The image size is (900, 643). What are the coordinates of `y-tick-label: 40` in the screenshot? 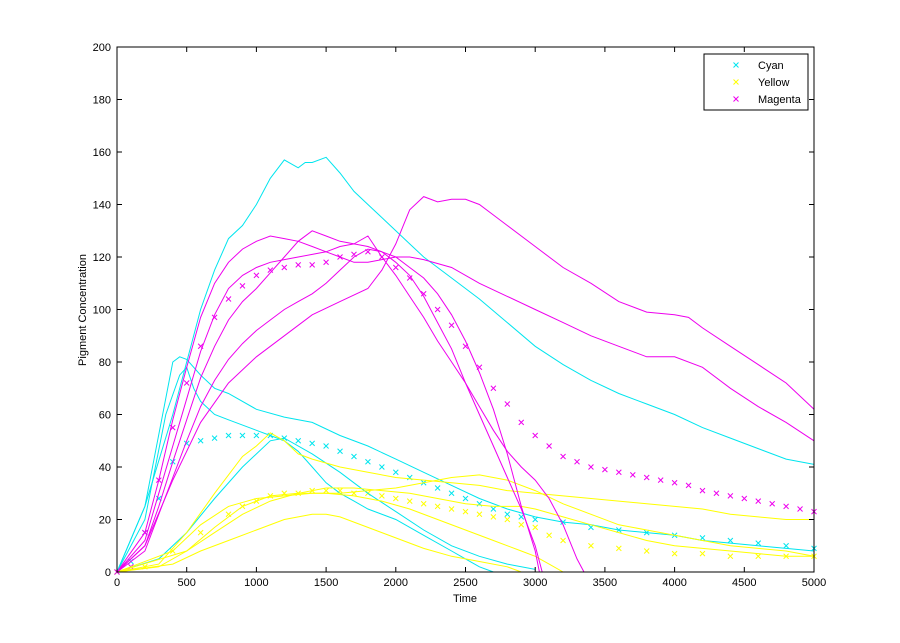 It's located at (105, 468).